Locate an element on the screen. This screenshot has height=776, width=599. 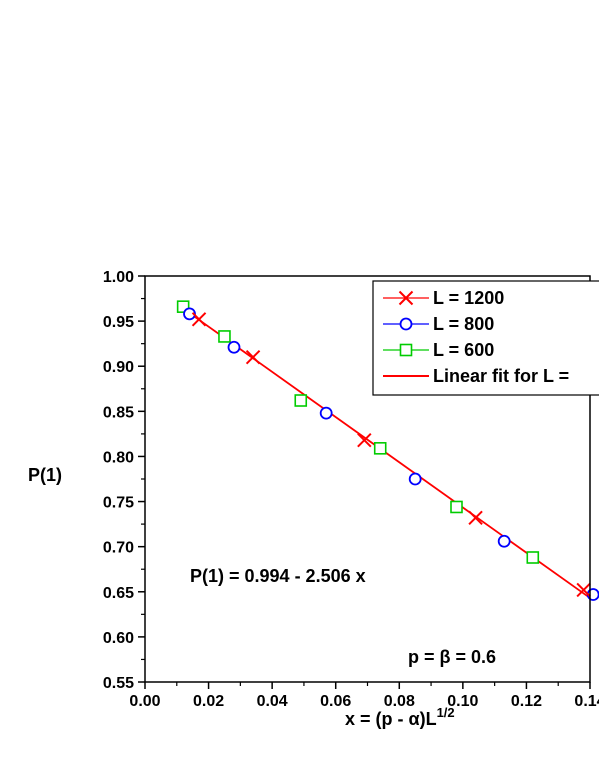
x-tick-label: 0.10 is located at coordinates (462, 701).